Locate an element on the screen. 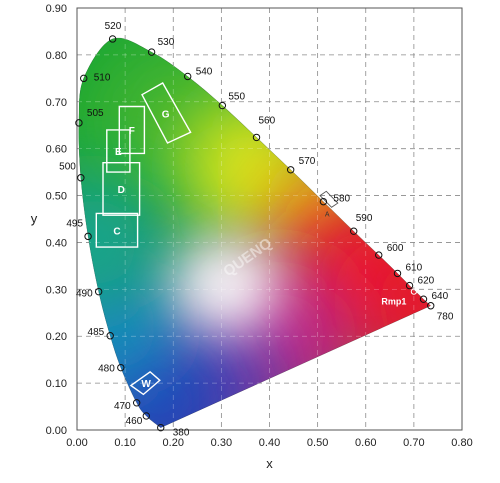 The width and height of the screenshot is (500, 483). bin-region-g is located at coordinates (166, 113).